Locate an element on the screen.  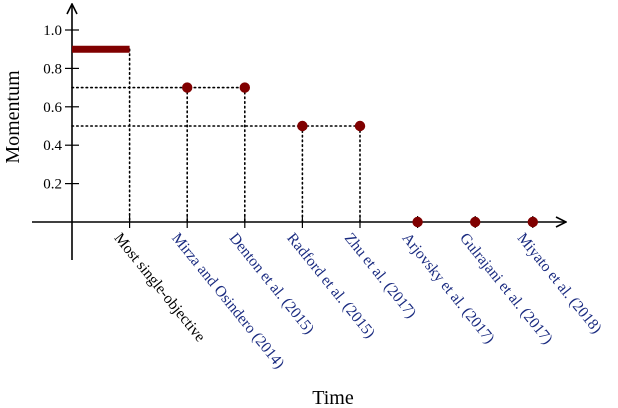
category-label: Mirza and Osindero (2014) is located at coordinates (228, 301).